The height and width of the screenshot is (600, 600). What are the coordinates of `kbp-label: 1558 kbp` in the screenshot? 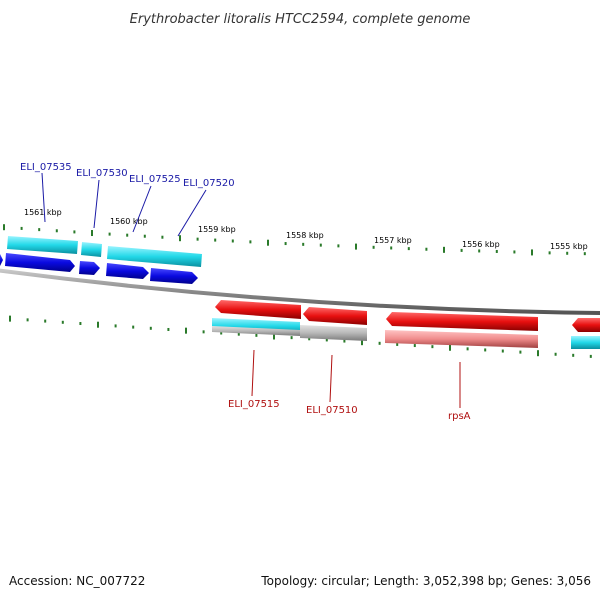 It's located at (305, 235).